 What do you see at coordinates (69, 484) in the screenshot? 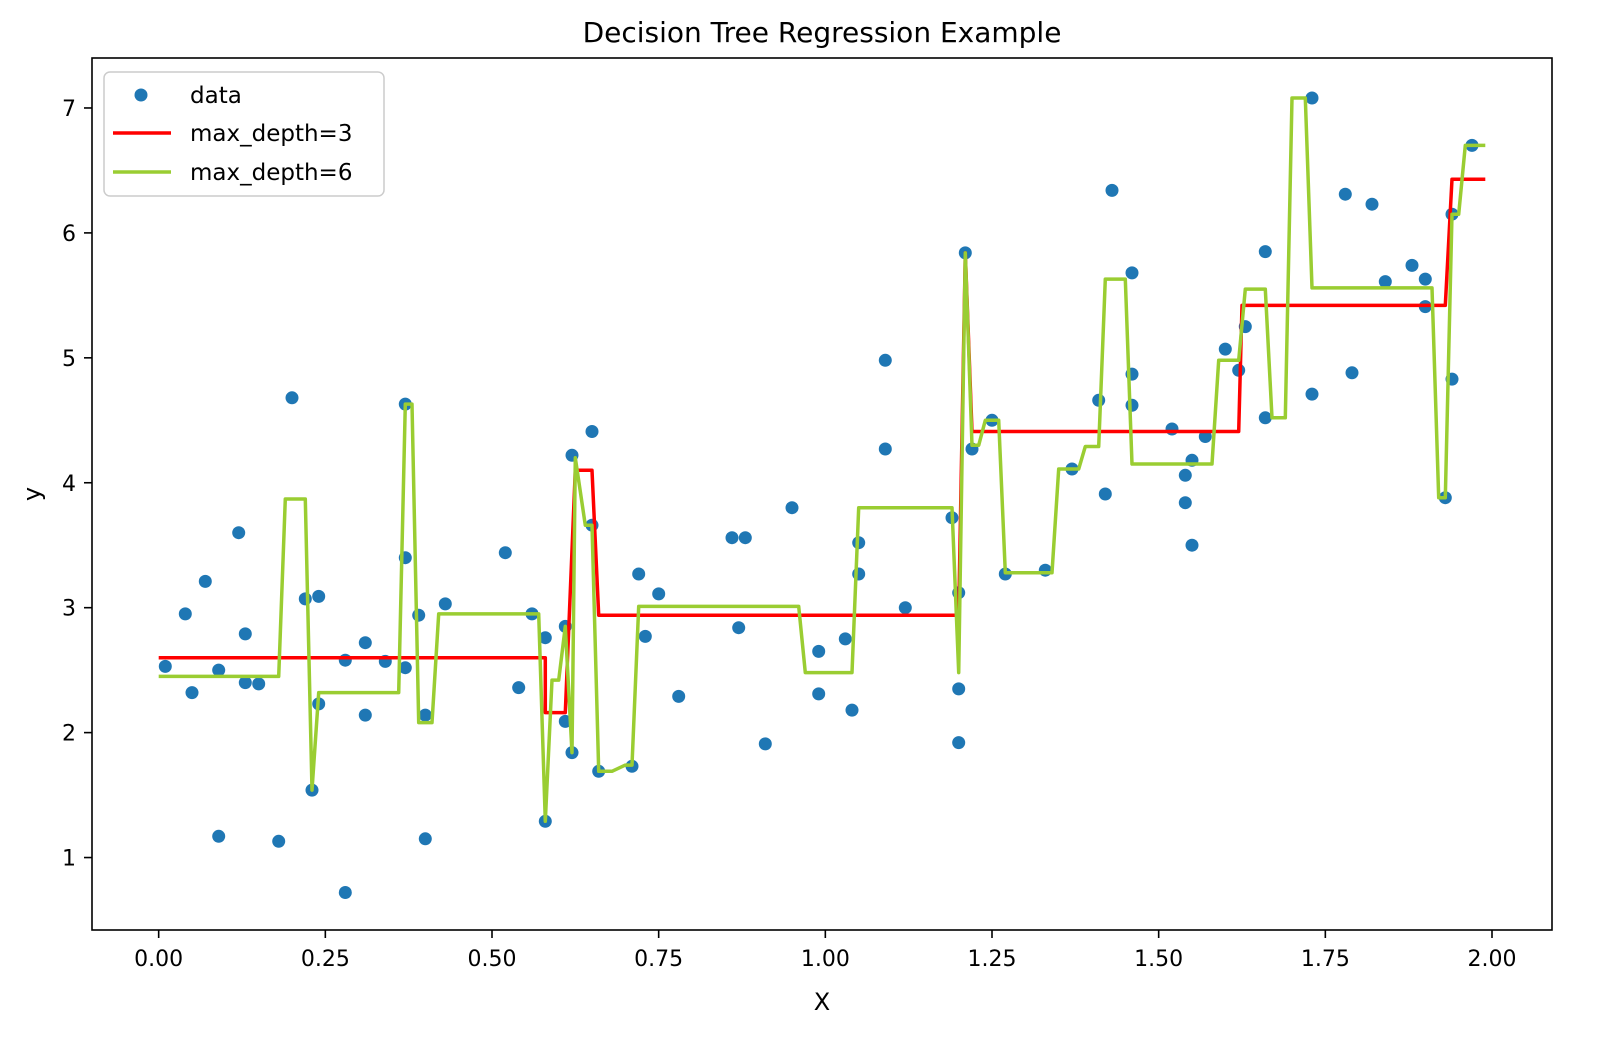
I see `y-tick-label: 4` at bounding box center [69, 484].